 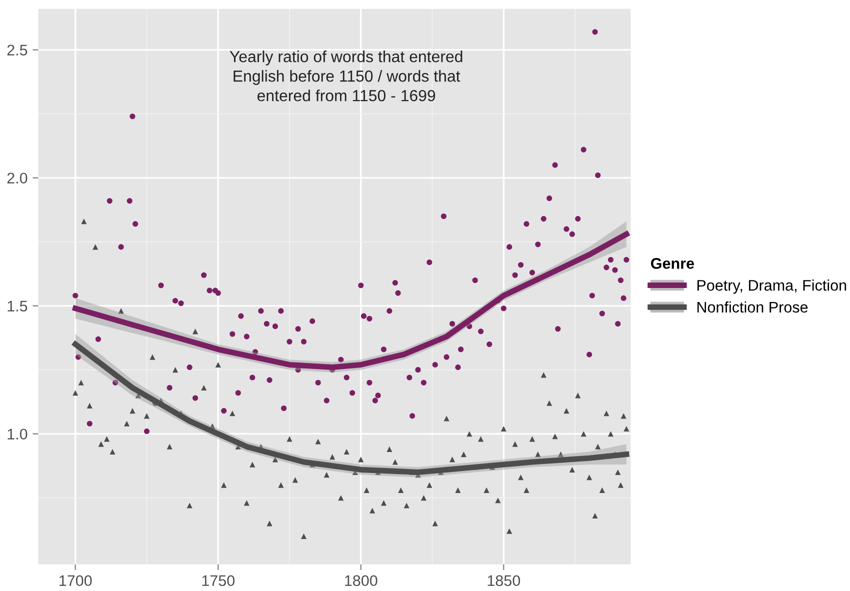 What do you see at coordinates (771, 287) in the screenshot?
I see `legend-label: Poetry, Drama, Fiction` at bounding box center [771, 287].